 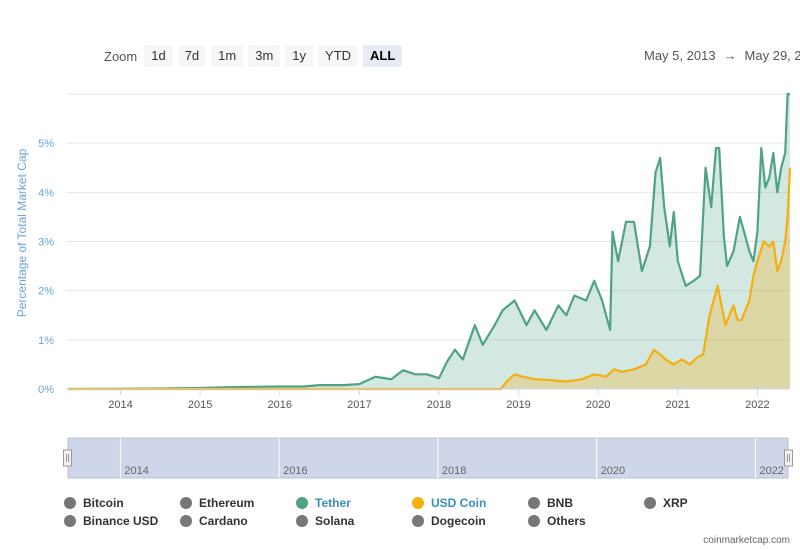 I want to click on date-range: May 5, 2013 → May 29, 2, so click(x=722, y=55).